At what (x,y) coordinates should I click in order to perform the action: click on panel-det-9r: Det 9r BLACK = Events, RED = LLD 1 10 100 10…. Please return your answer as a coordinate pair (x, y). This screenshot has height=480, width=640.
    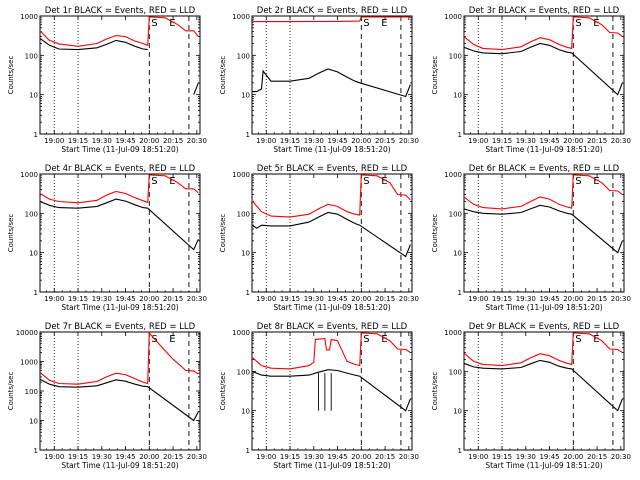
    Looking at the image, I should click on (531, 396).